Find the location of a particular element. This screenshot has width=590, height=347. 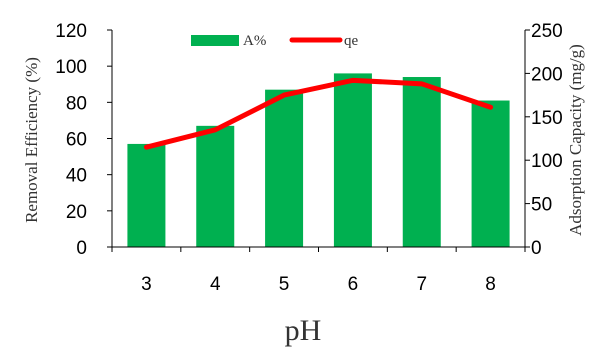

left-tick-label-120: 120 is located at coordinates (71, 31).